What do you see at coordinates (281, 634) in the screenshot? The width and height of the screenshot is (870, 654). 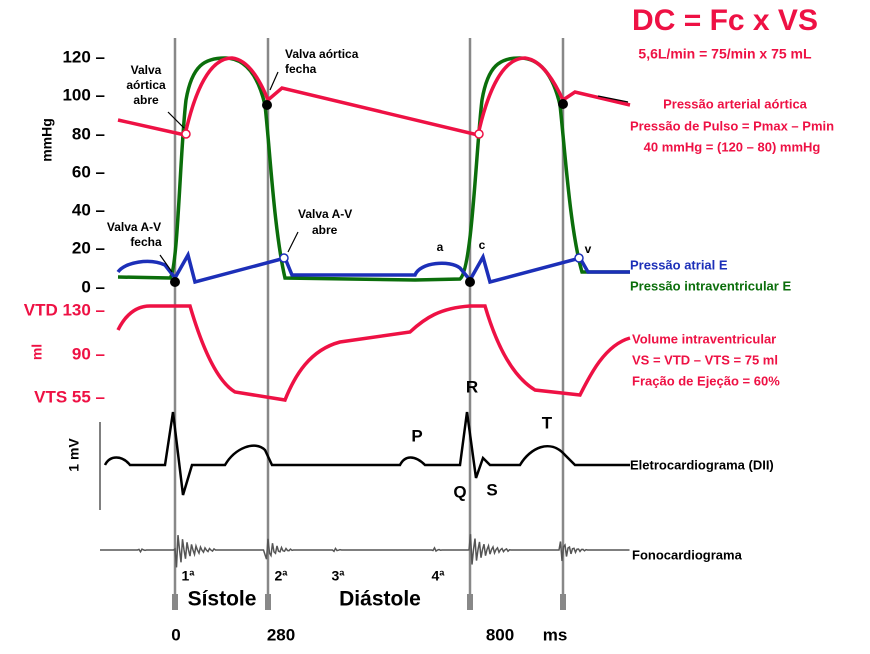 I see `time-label: 280` at bounding box center [281, 634].